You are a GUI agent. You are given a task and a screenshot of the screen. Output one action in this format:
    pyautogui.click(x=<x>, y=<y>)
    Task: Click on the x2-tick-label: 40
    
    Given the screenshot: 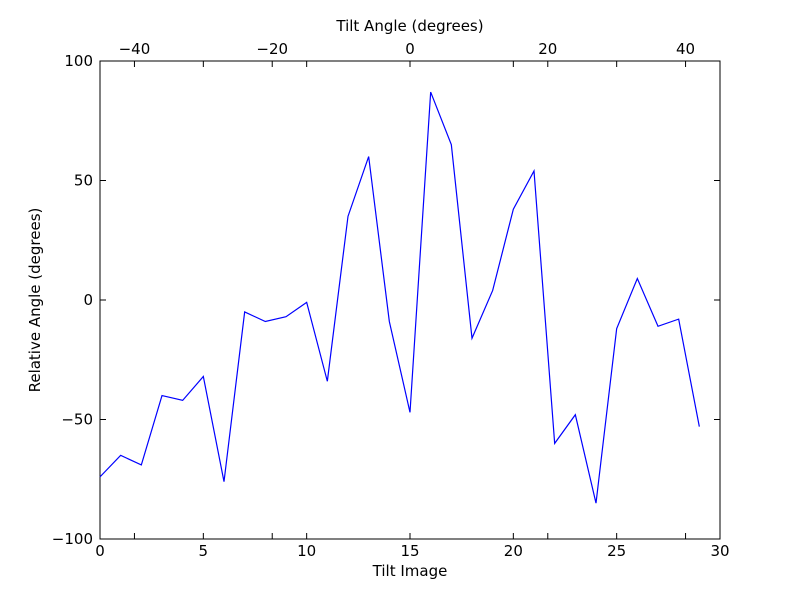 What is the action you would take?
    pyautogui.click(x=685, y=49)
    